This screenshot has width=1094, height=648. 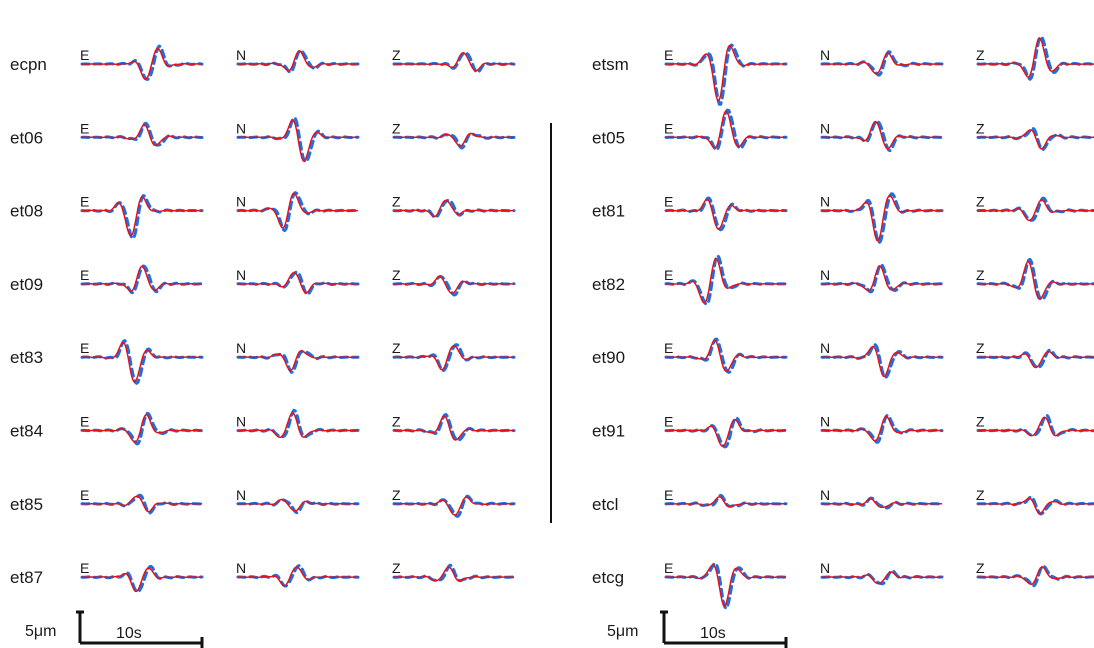 What do you see at coordinates (608, 431) in the screenshot?
I see `station-label: et91` at bounding box center [608, 431].